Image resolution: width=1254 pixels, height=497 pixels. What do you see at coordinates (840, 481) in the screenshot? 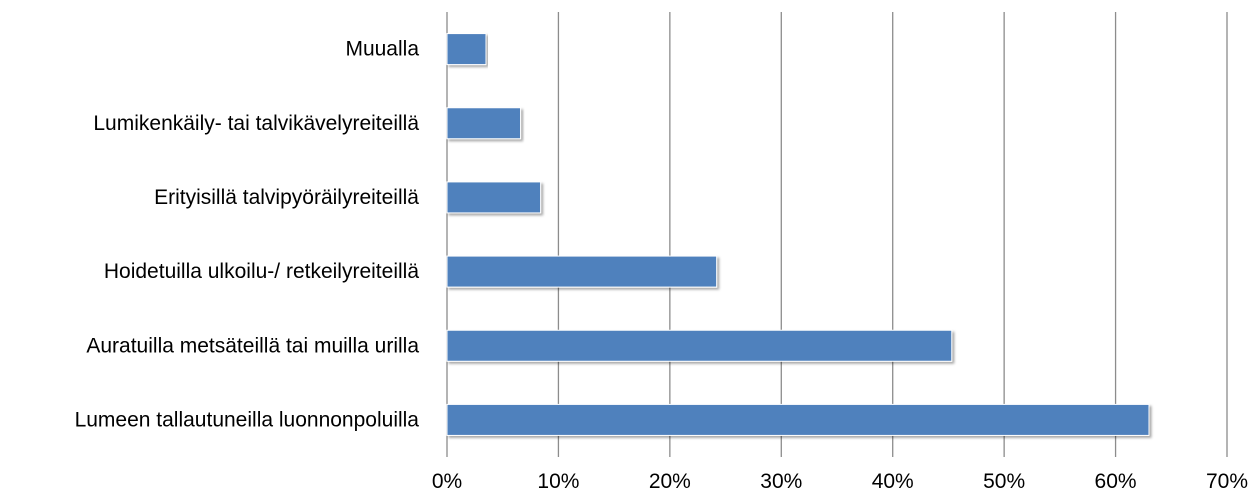
I see `x-tick-labels: 0% 10% 20% 30% 40% 50% 60% 70%` at bounding box center [840, 481].